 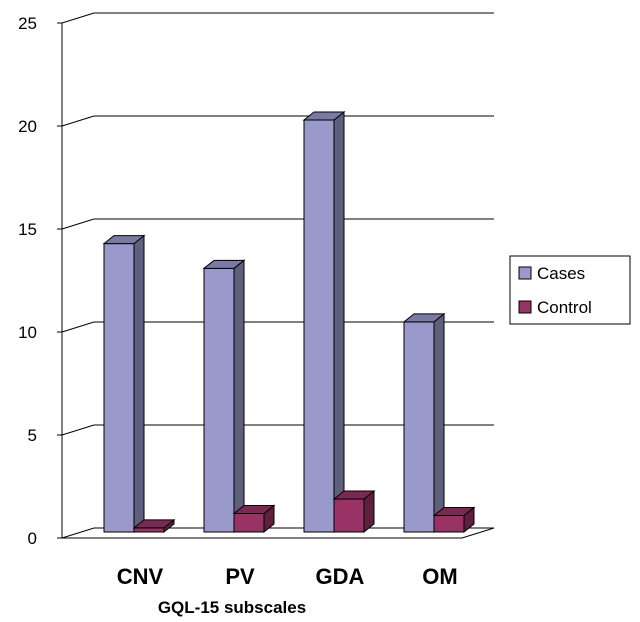 What do you see at coordinates (525, 307) in the screenshot?
I see `legend-swatch-control` at bounding box center [525, 307].